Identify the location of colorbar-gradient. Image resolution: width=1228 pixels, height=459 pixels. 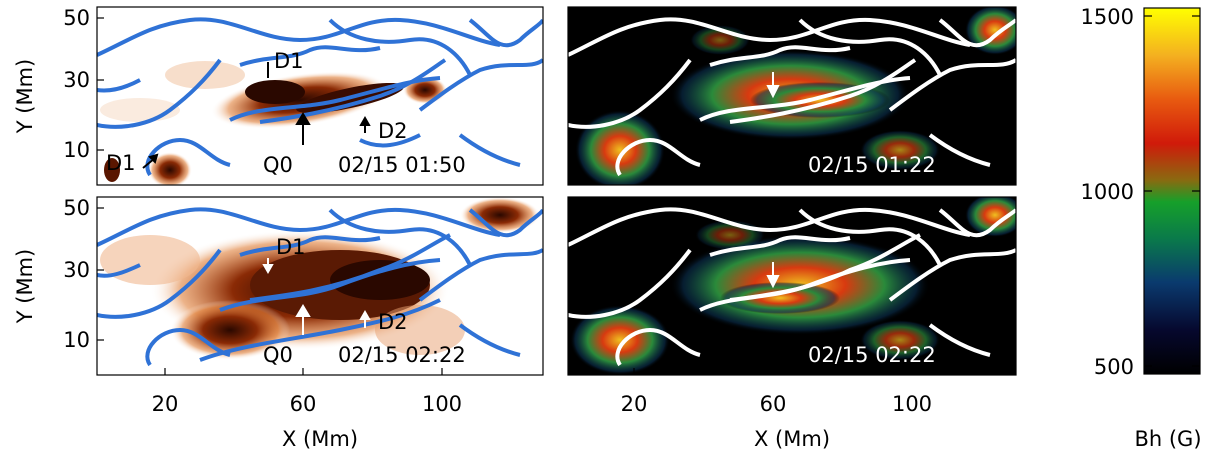
(1172, 191).